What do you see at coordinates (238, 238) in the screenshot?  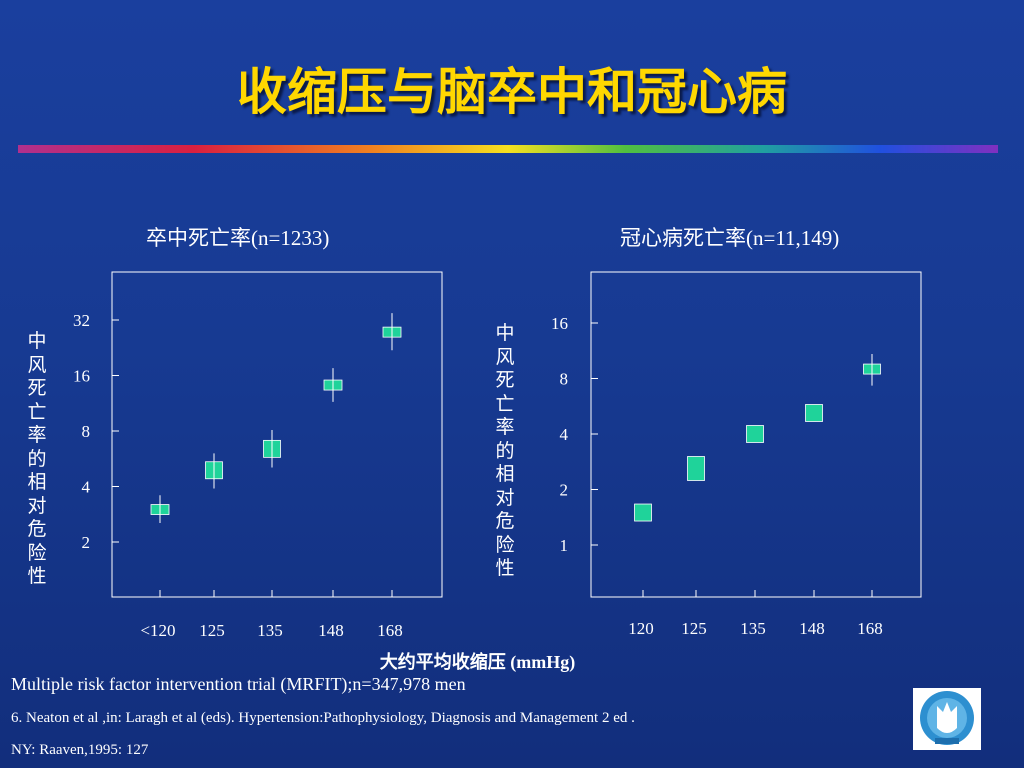 I see `stroke-chart-title: 卒中死亡率(n=1233)` at bounding box center [238, 238].